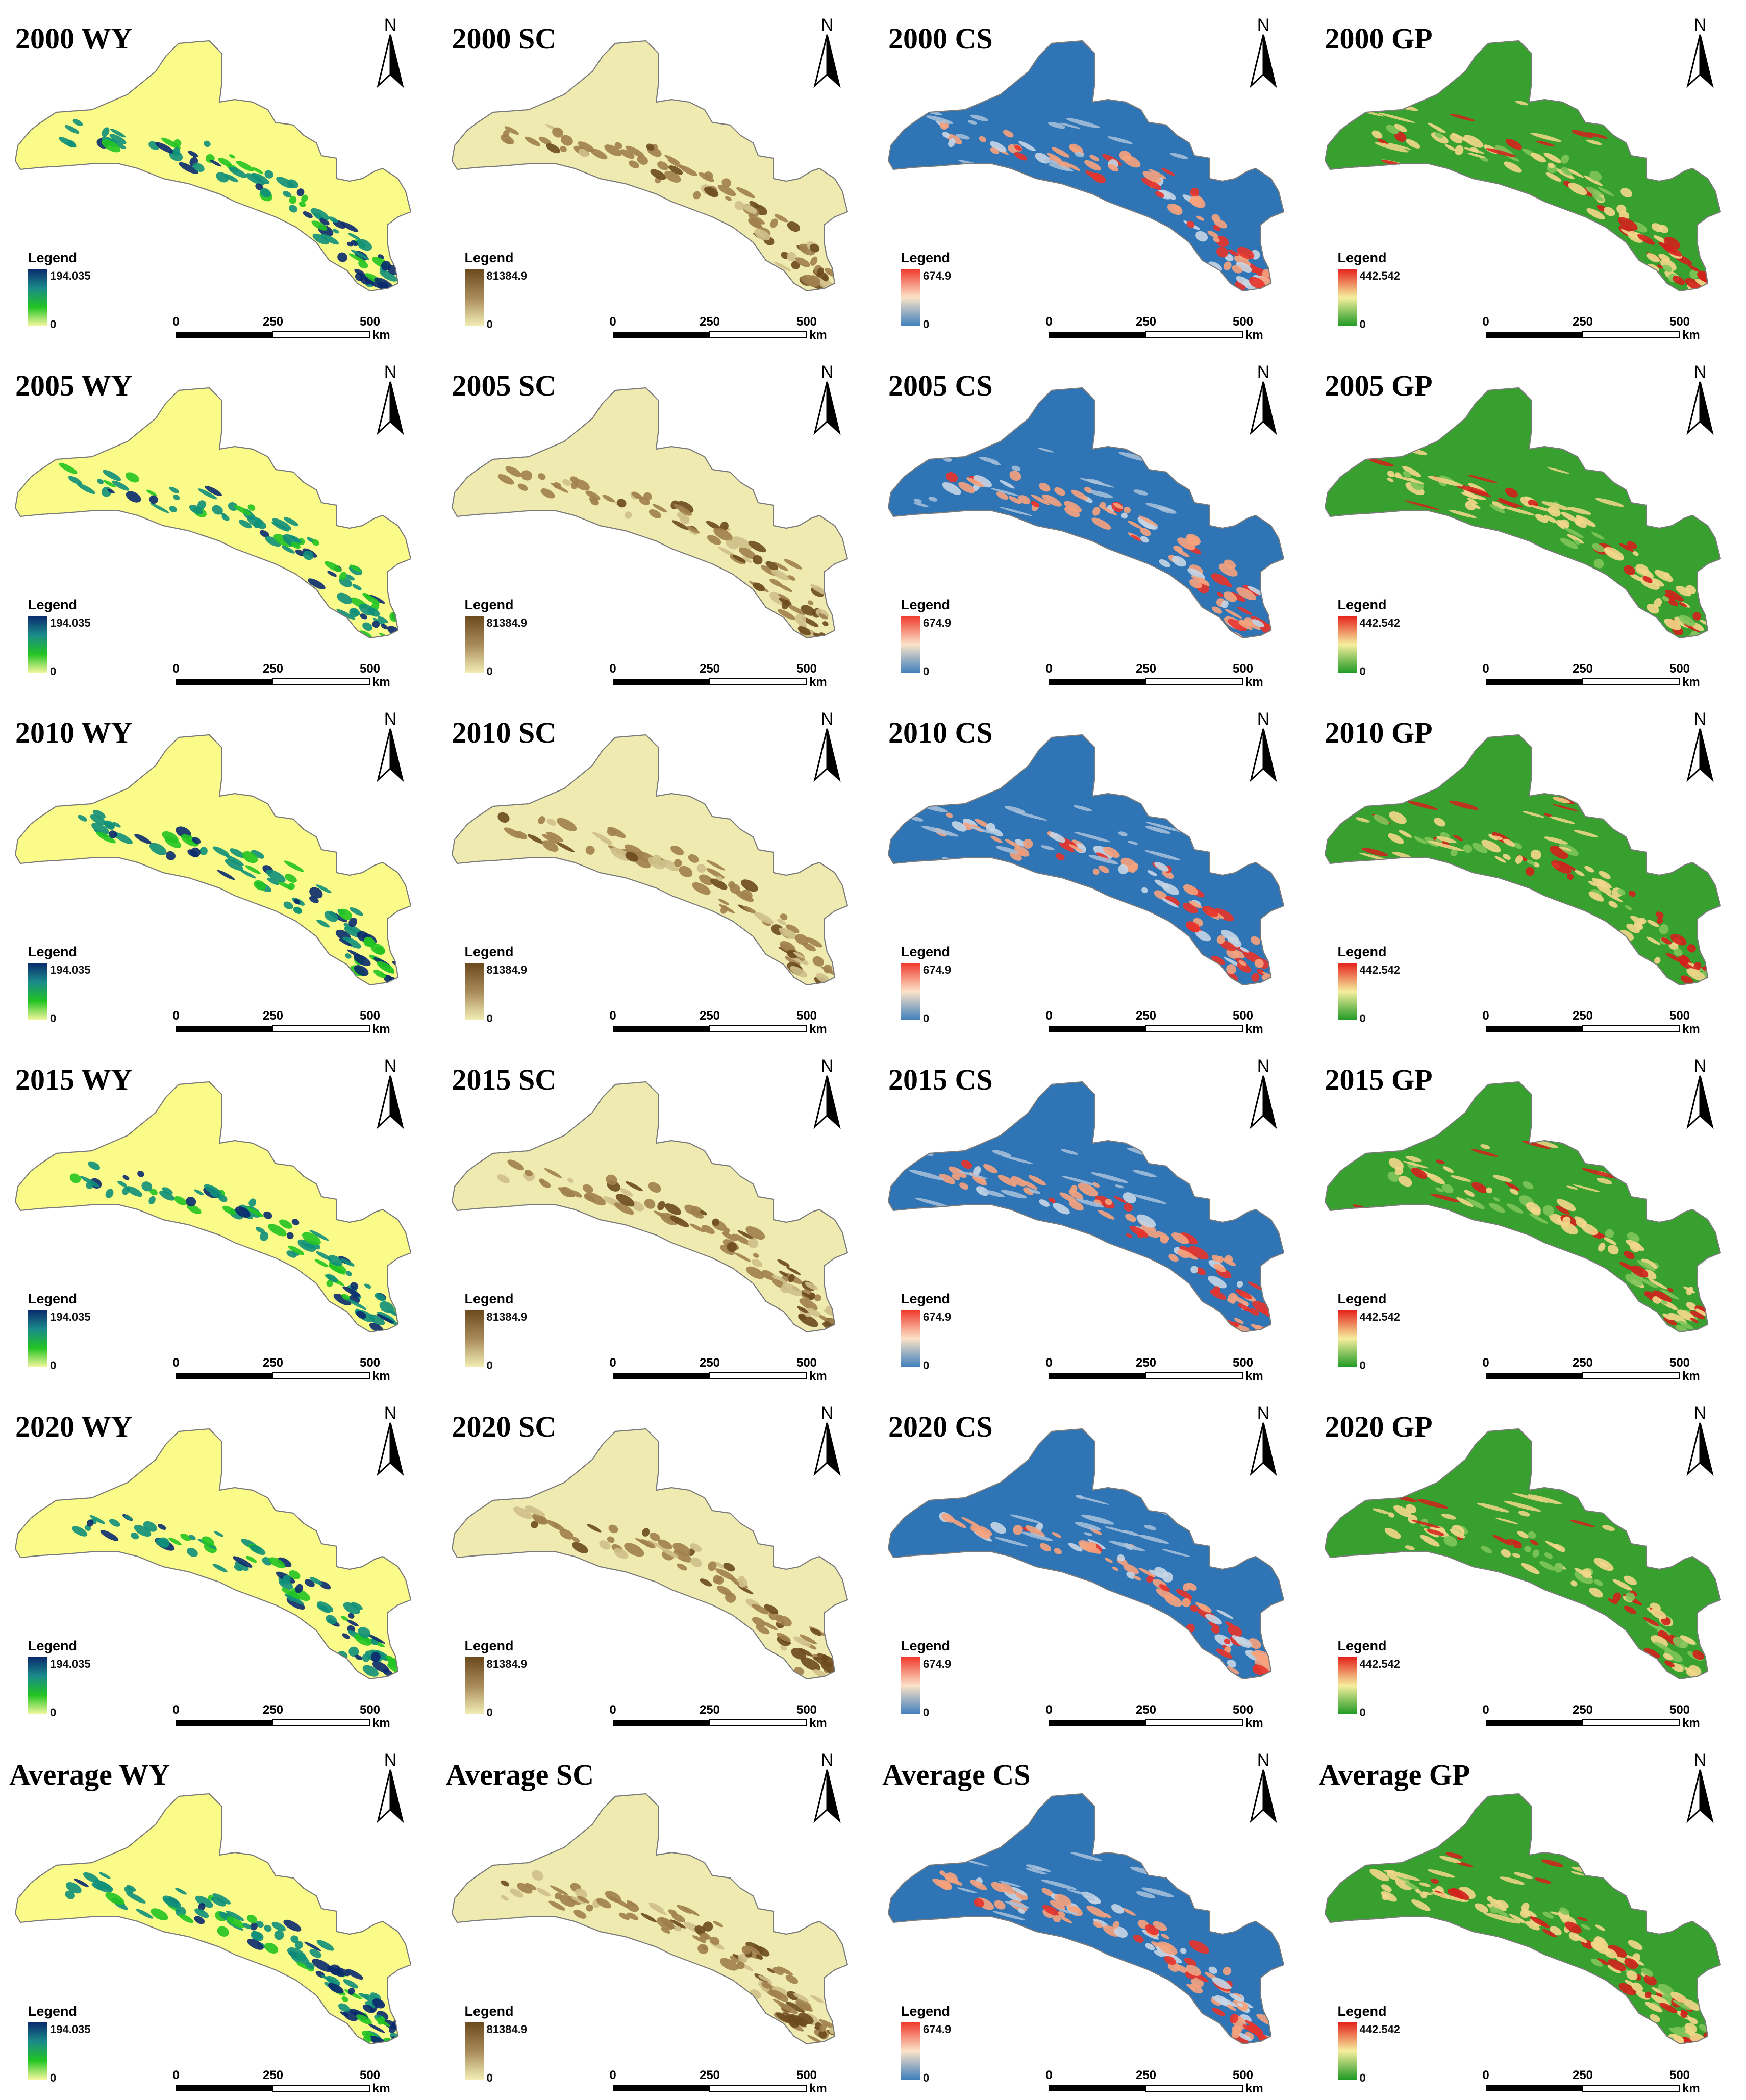 The height and width of the screenshot is (2100, 1746). Describe the element at coordinates (1631, 334) in the screenshot. I see `scale-segment-light` at that location.